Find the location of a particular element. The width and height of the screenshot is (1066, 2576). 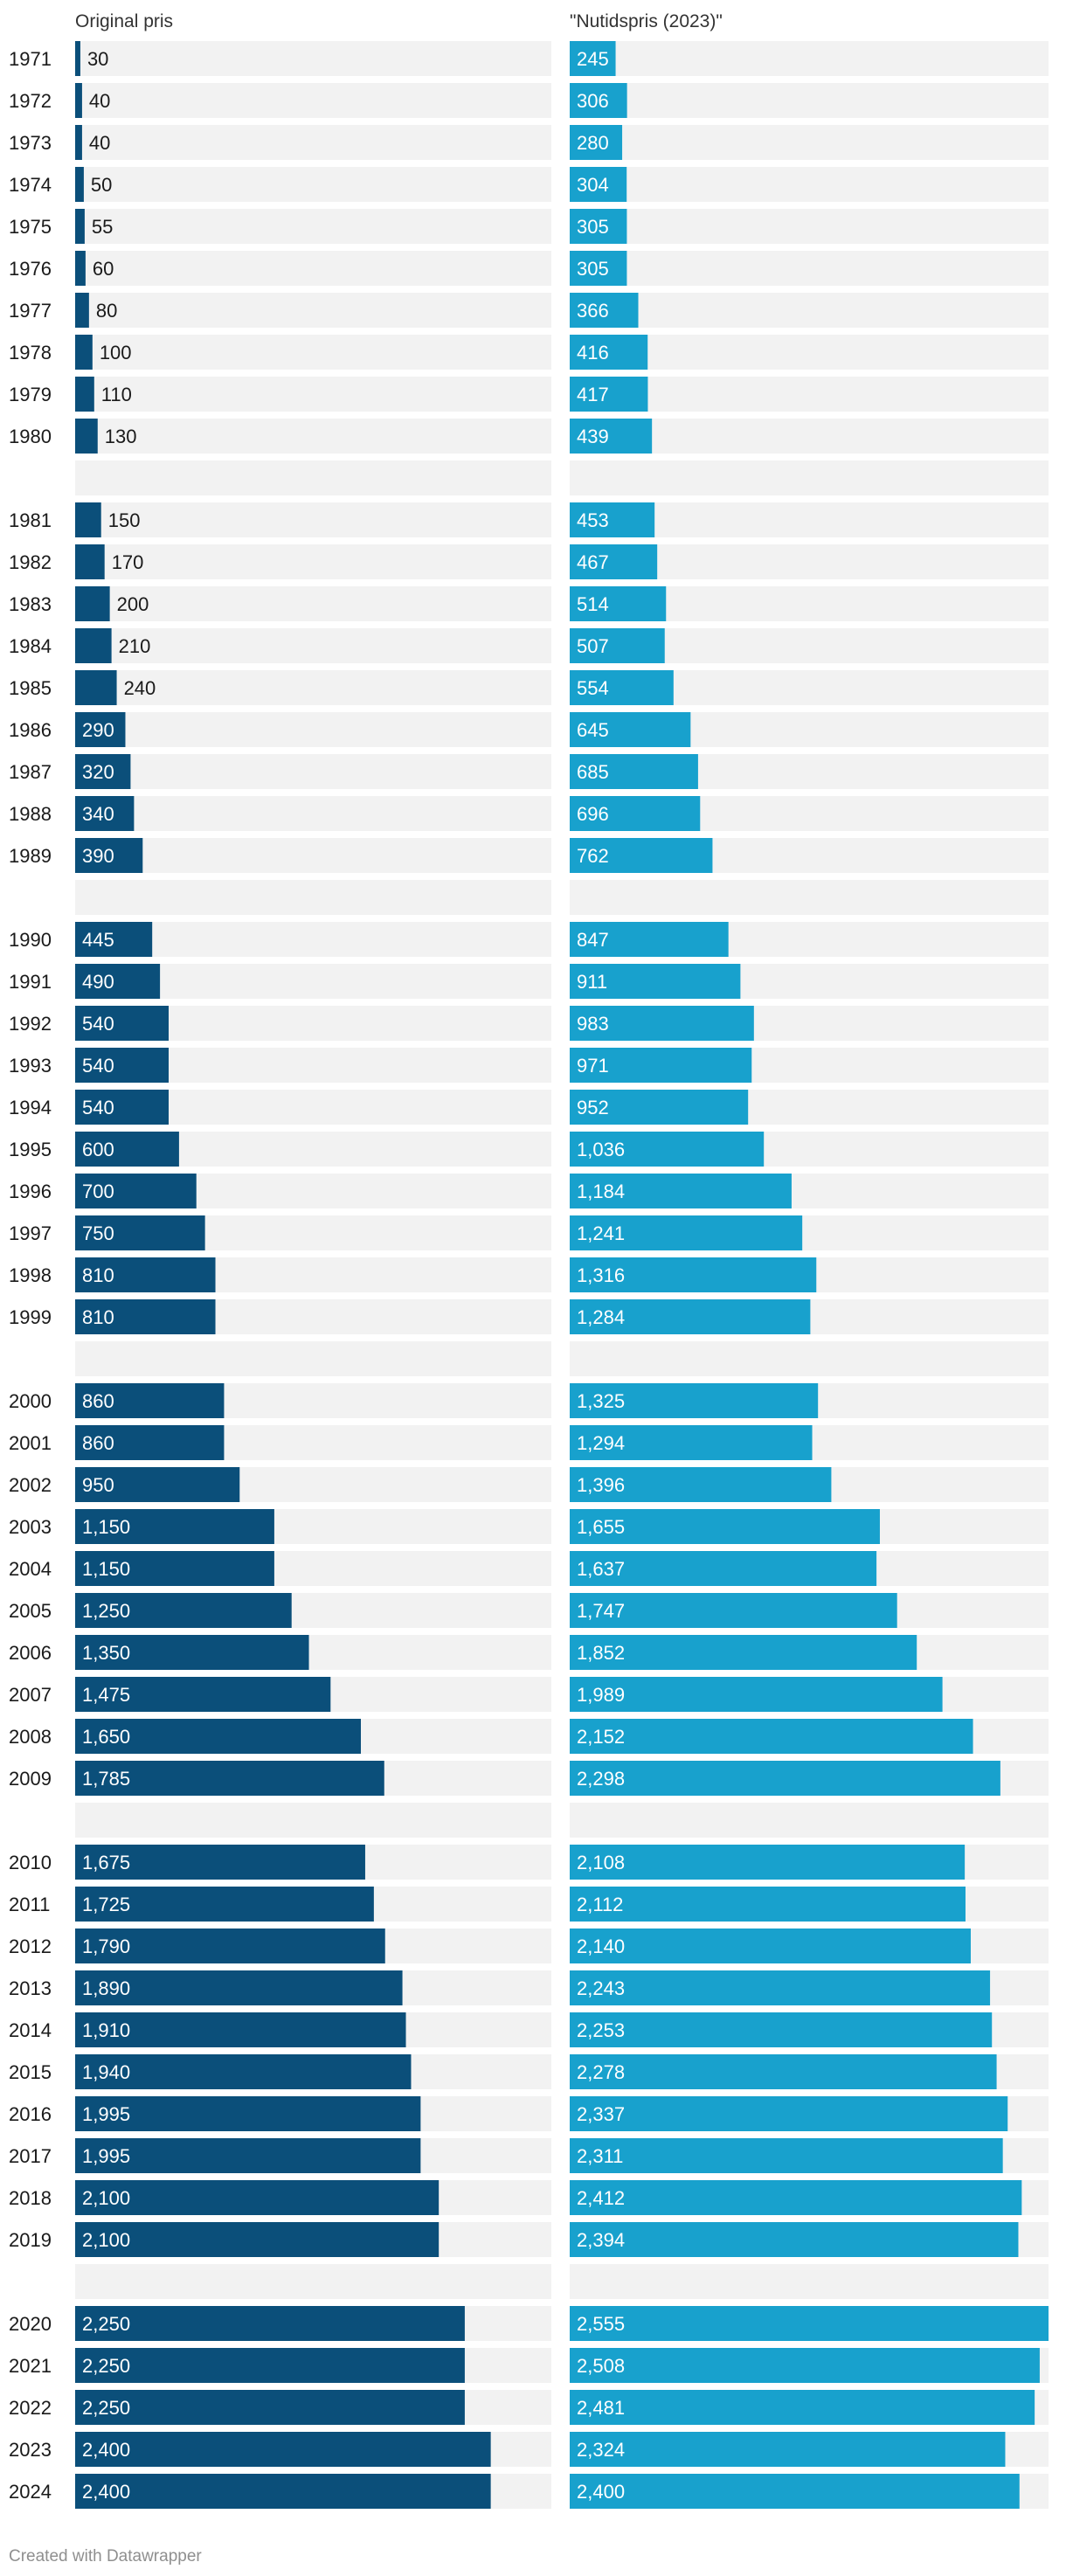

bar-value-label: 600 is located at coordinates (98, 1149).